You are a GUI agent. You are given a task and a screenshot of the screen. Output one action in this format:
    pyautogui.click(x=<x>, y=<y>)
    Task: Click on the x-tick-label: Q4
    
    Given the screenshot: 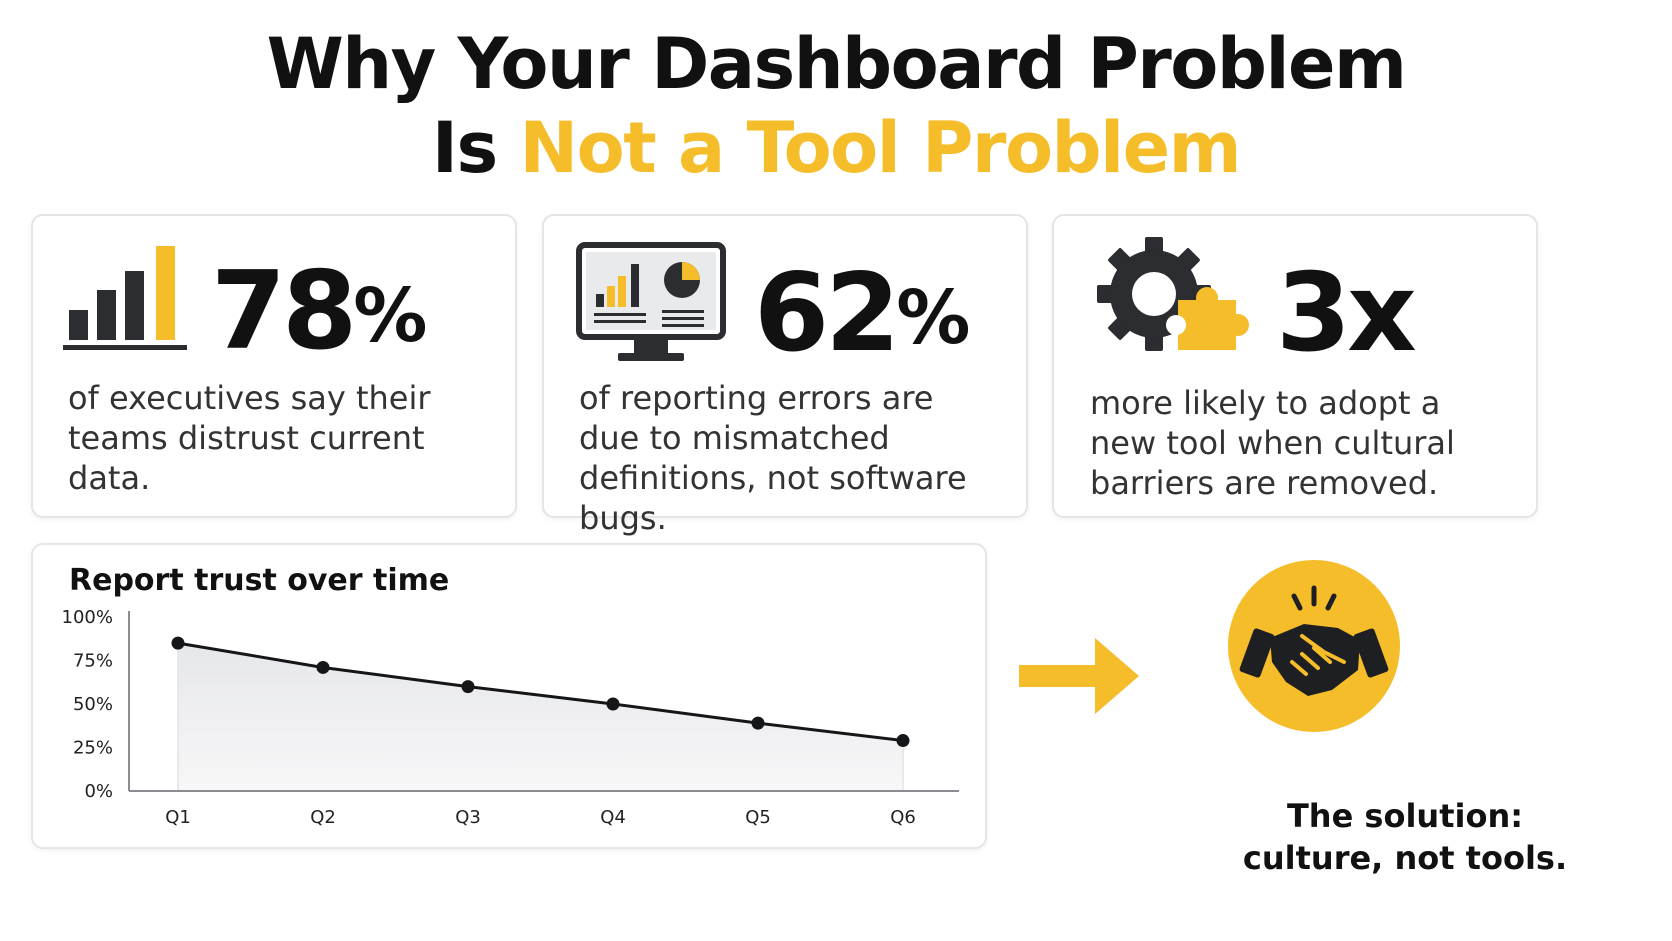 What is the action you would take?
    pyautogui.click(x=613, y=817)
    